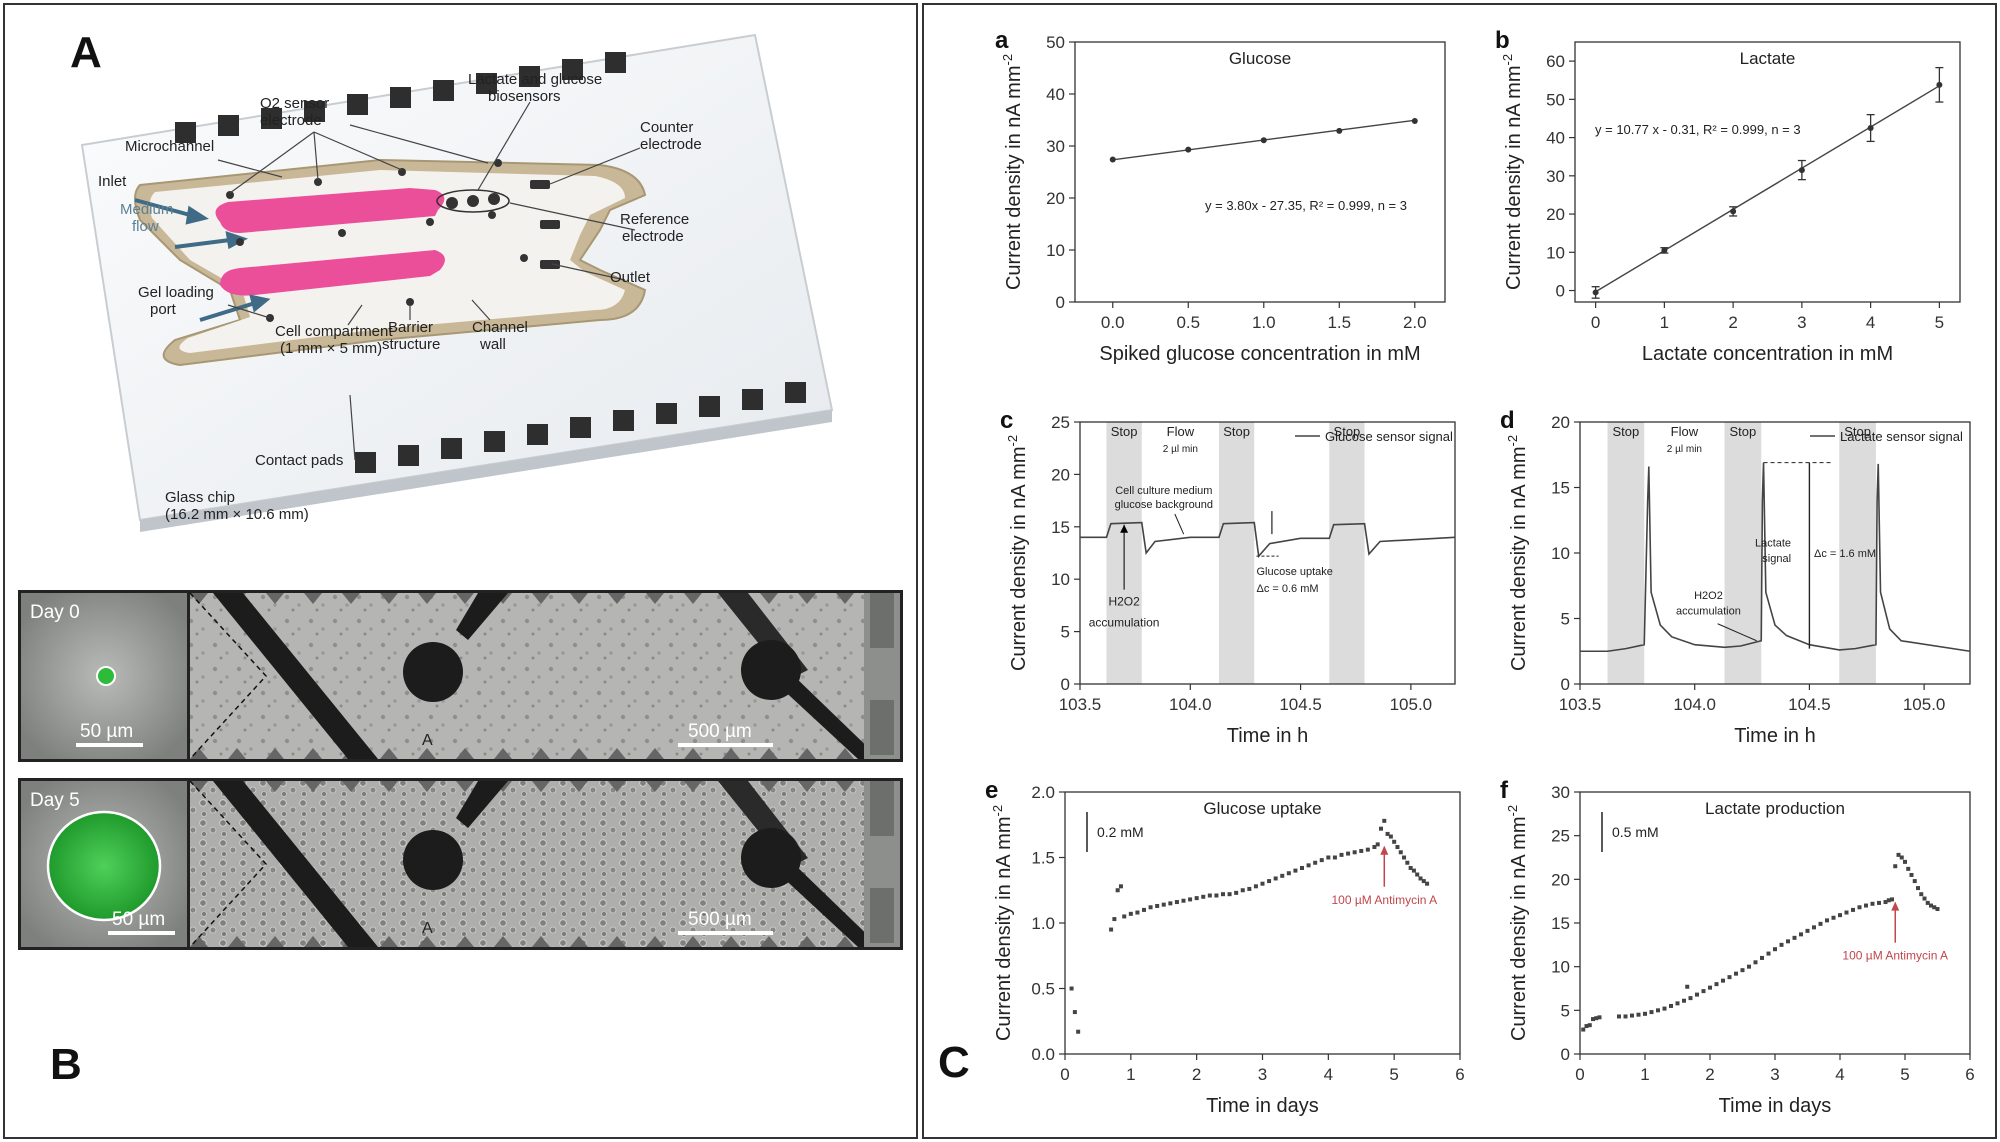 The height and width of the screenshot is (1142, 2000). Describe the element at coordinates (1809, 704) in the screenshot. I see `x-tick-label: 104.5` at that location.